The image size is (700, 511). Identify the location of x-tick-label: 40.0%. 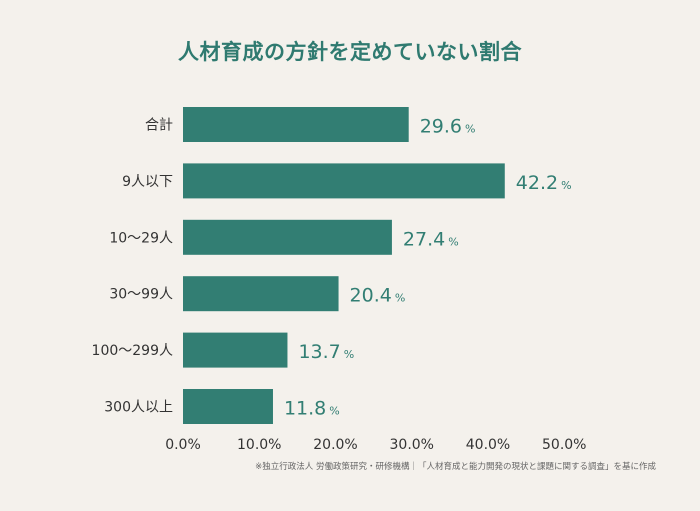
(488, 445).